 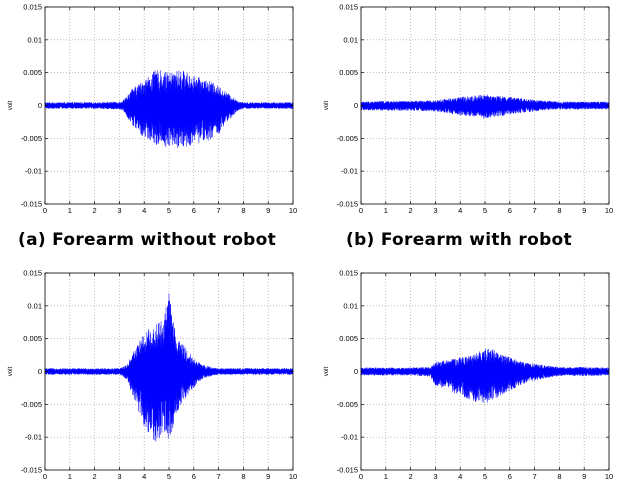 I want to click on chart-a-xtick-label: 0, so click(x=45, y=210).